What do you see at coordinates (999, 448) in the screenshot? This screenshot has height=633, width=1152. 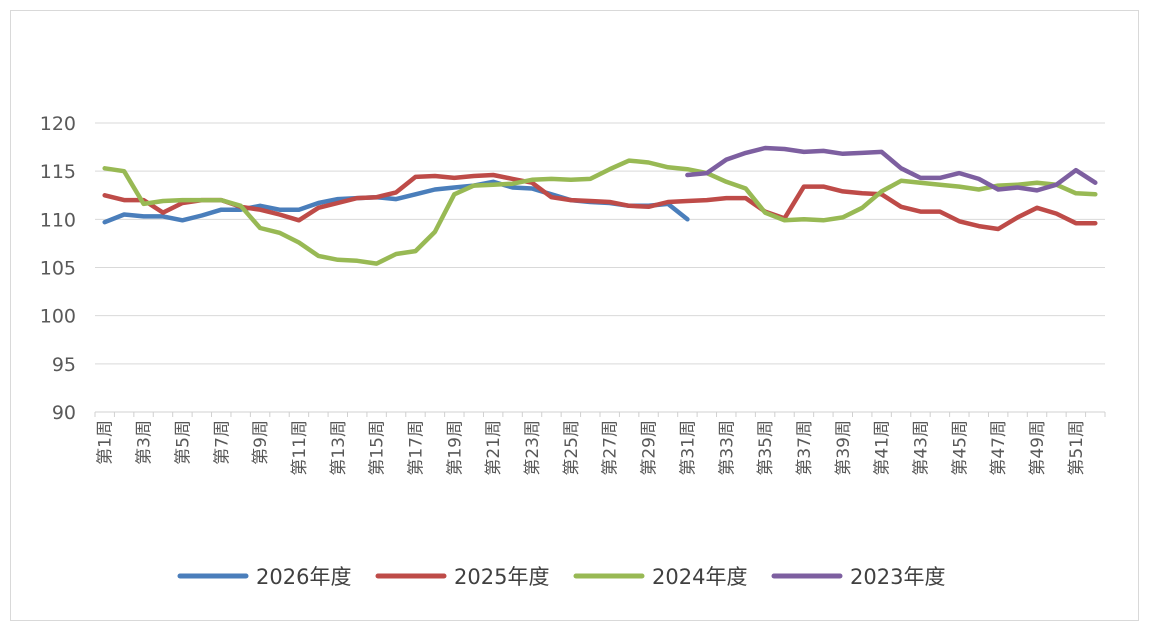 I see `x-tick-label: 第47周` at bounding box center [999, 448].